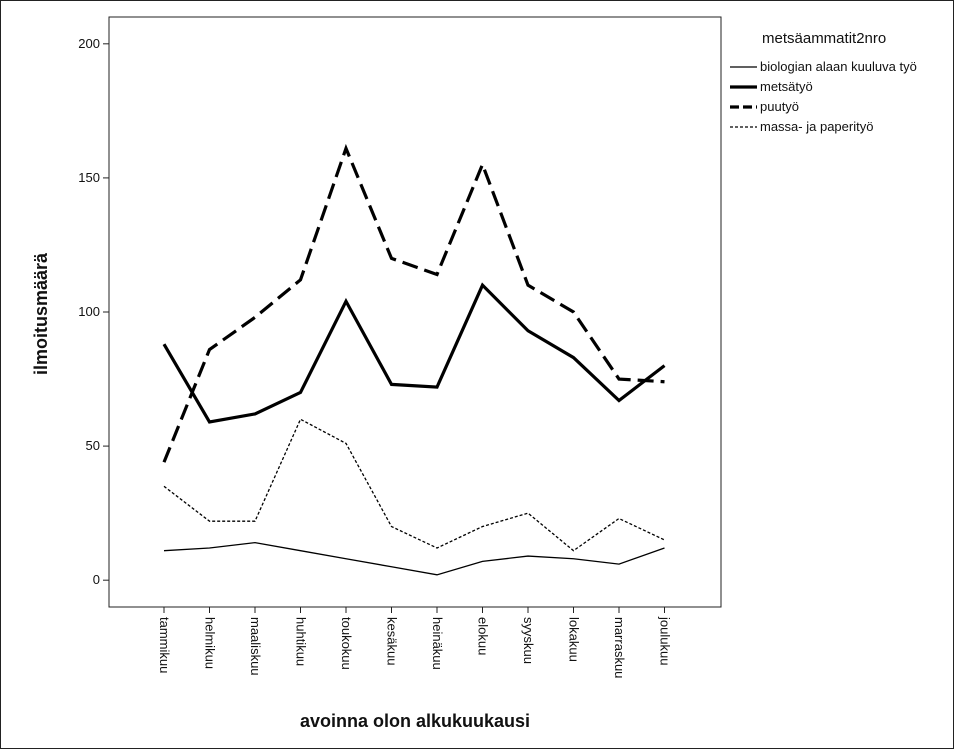 This screenshot has height=753, width=954. What do you see at coordinates (574, 639) in the screenshot?
I see `x-tick-label: lokakuu` at bounding box center [574, 639].